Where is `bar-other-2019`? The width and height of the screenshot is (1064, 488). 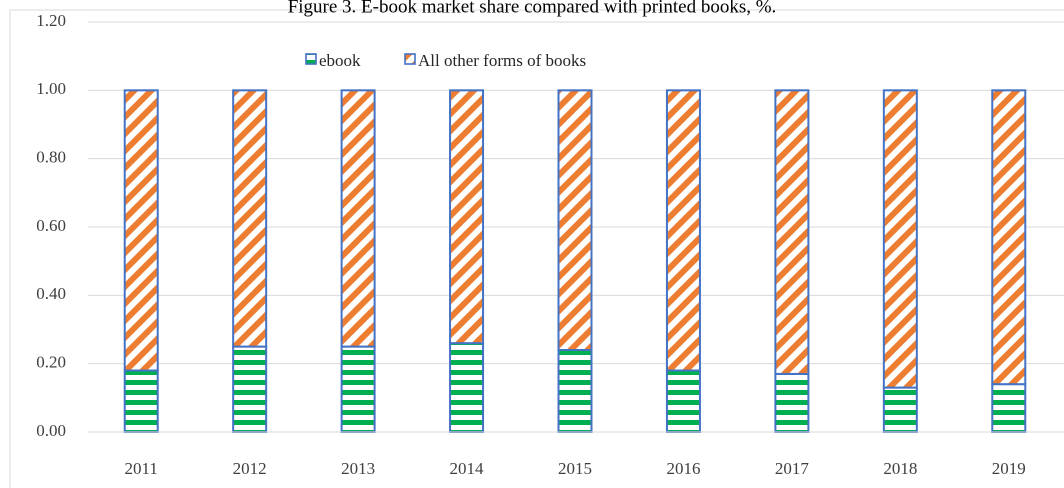 bar-other-2019 is located at coordinates (1009, 237).